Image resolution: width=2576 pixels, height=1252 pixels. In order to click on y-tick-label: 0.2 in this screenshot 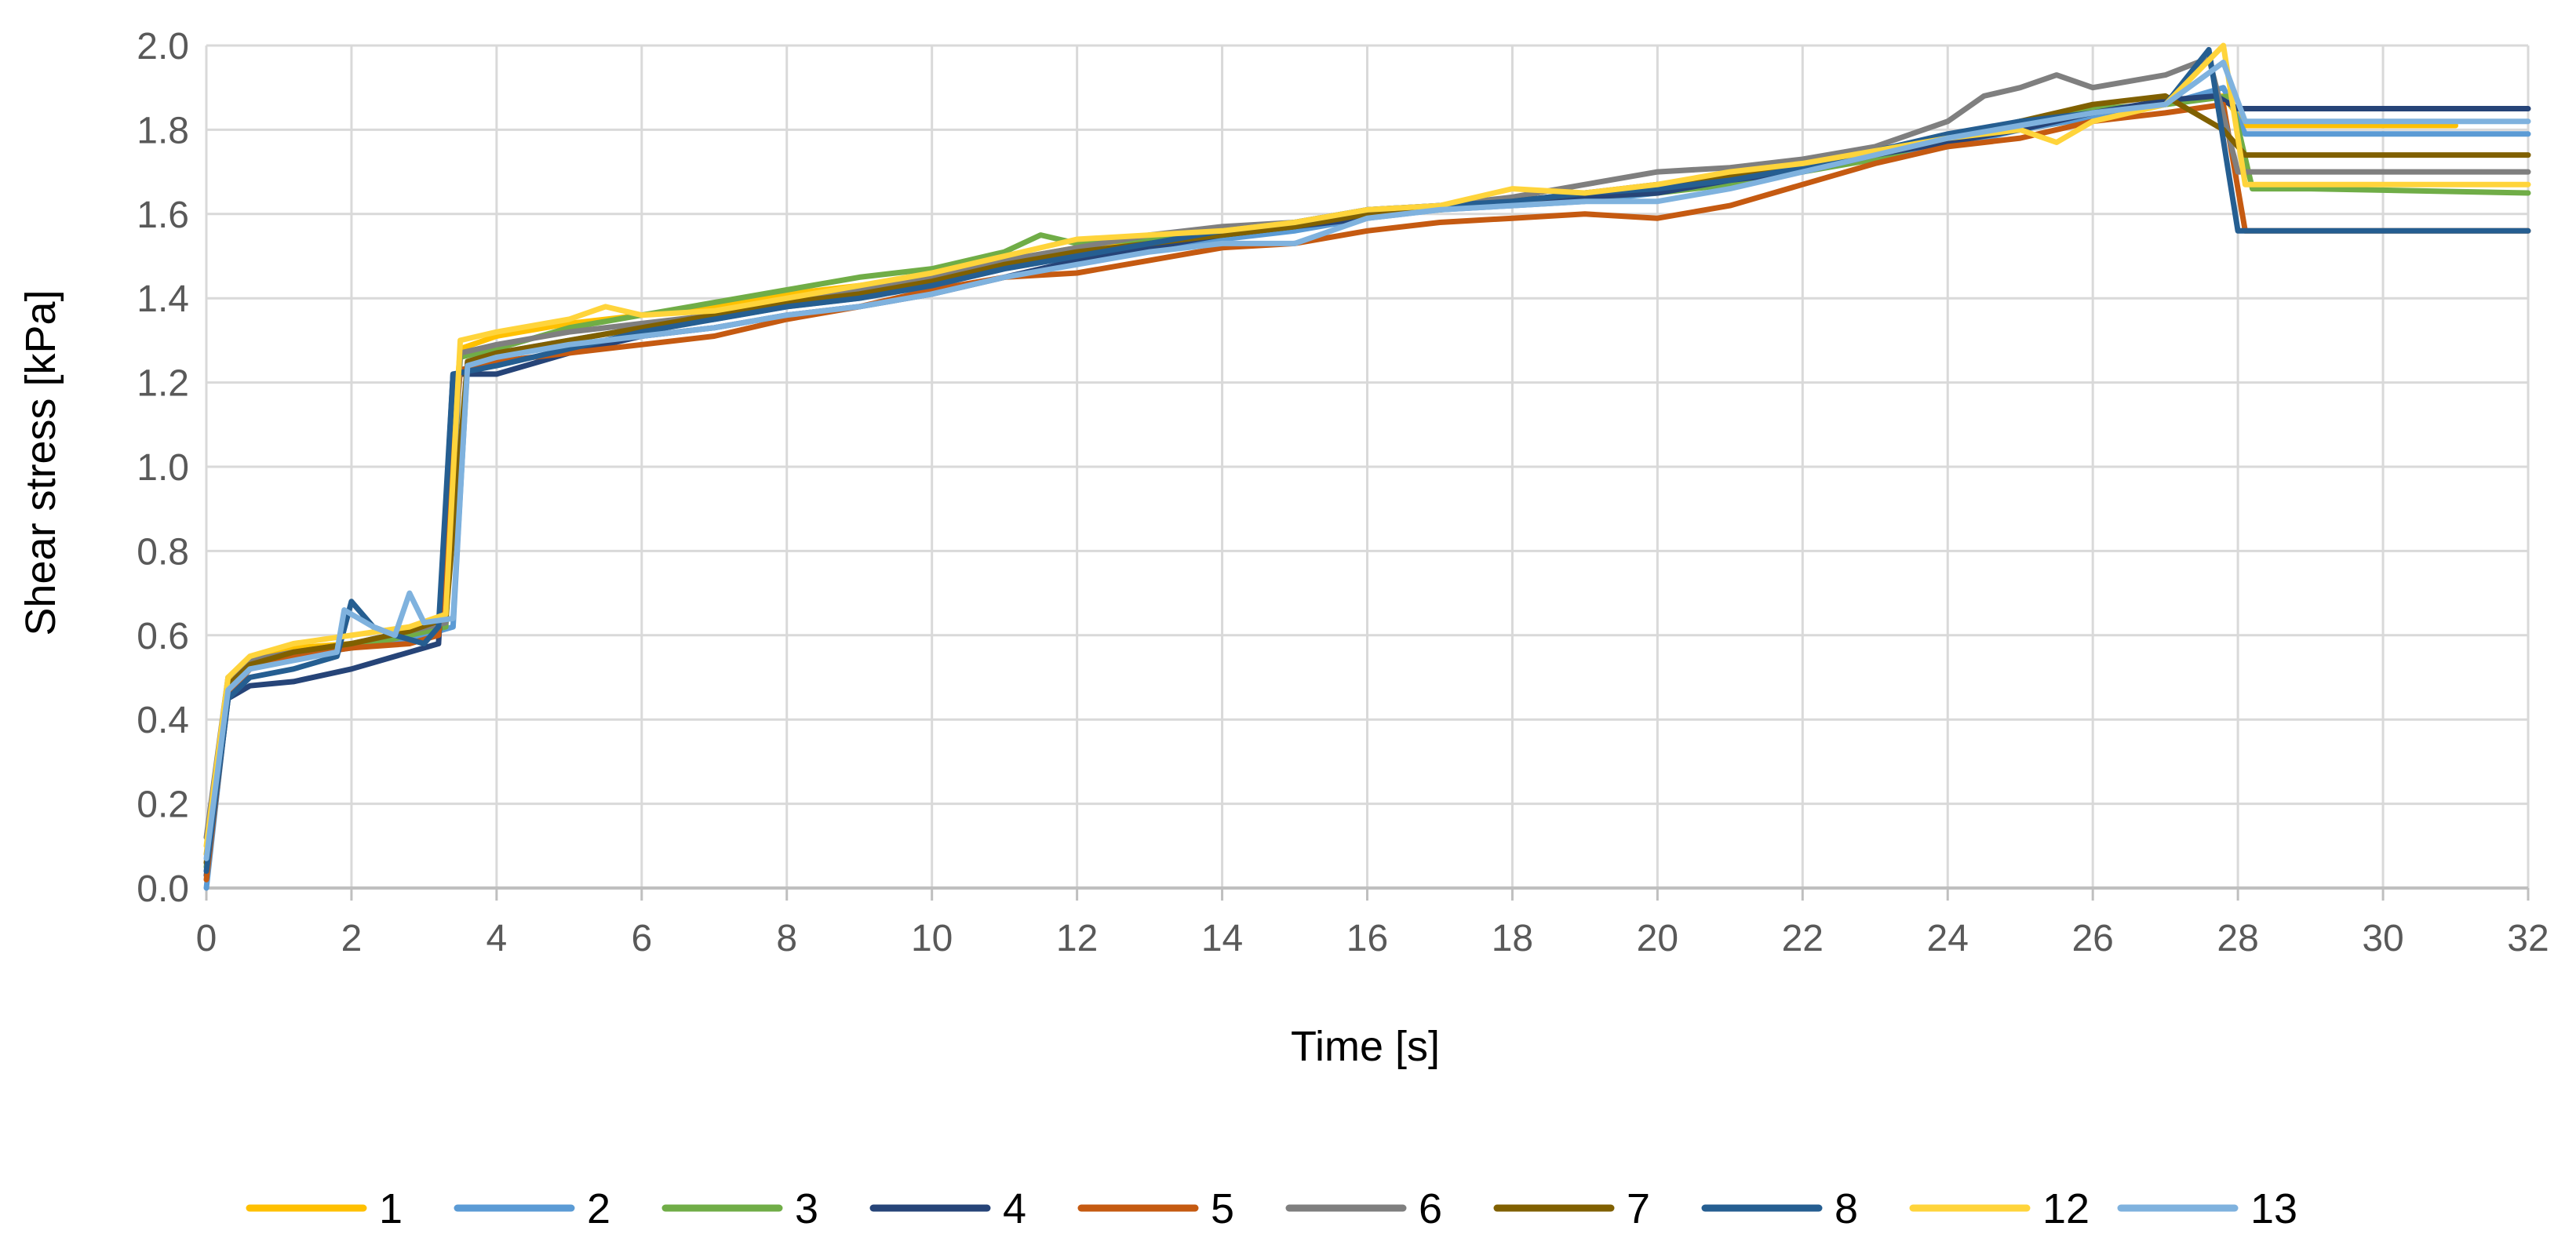, I will do `click(163, 805)`.